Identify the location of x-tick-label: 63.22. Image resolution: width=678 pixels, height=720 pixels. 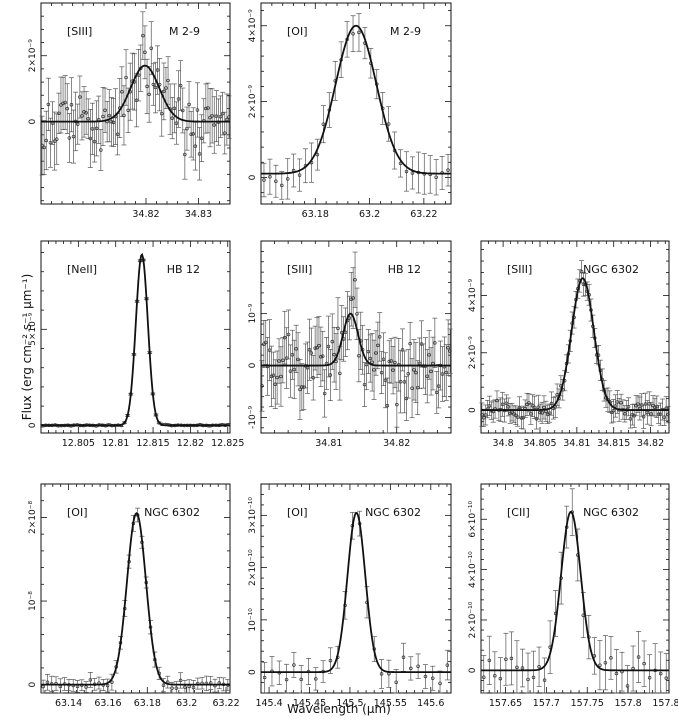
(423, 214).